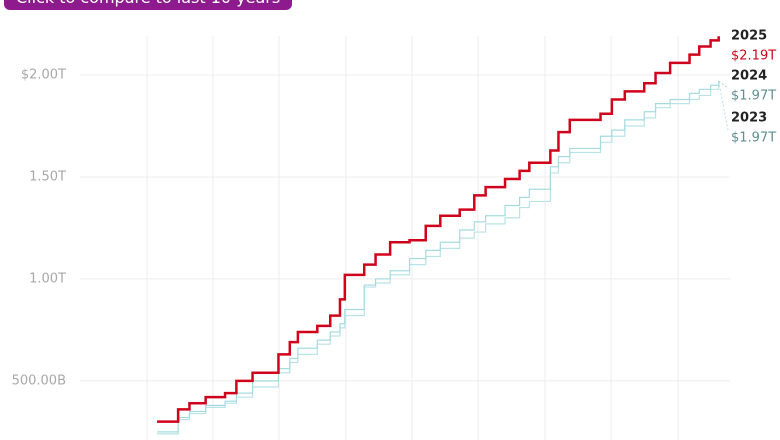 Image resolution: width=780 pixels, height=440 pixels. I want to click on y-tick-label: 1.00T, so click(47, 278).